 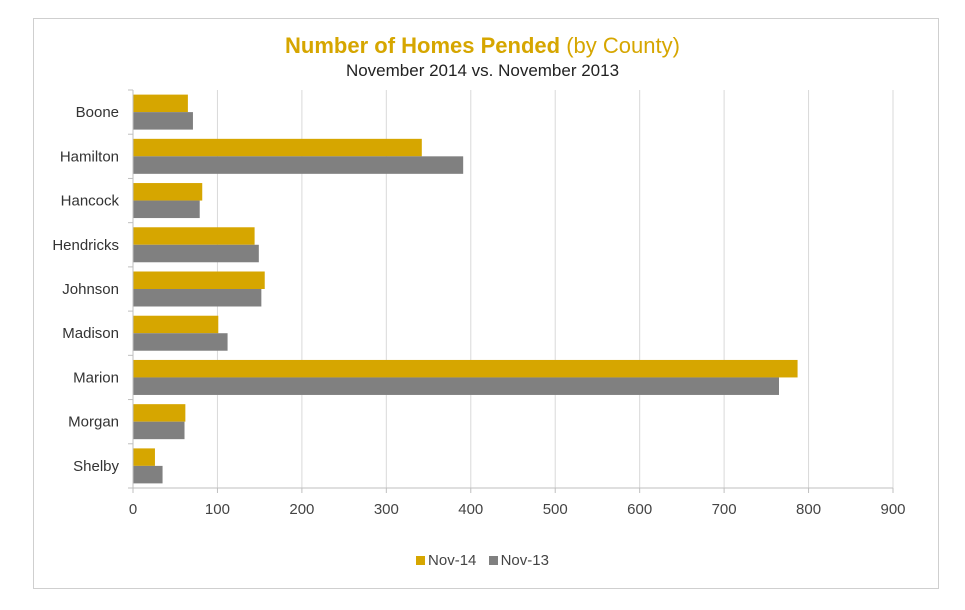 What do you see at coordinates (623, 45) in the screenshot?
I see `chart-title-suffix: (by County)` at bounding box center [623, 45].